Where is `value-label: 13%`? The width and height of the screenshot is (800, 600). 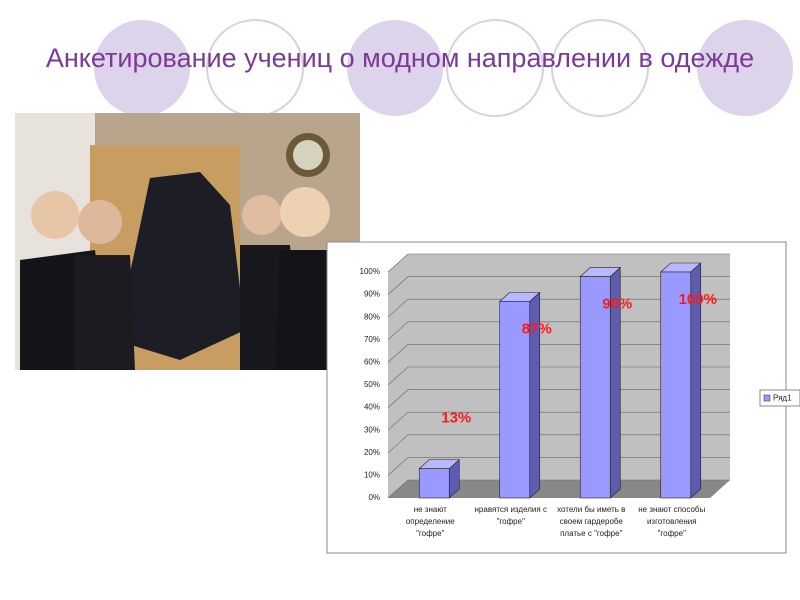
value-label: 13% is located at coordinates (456, 418).